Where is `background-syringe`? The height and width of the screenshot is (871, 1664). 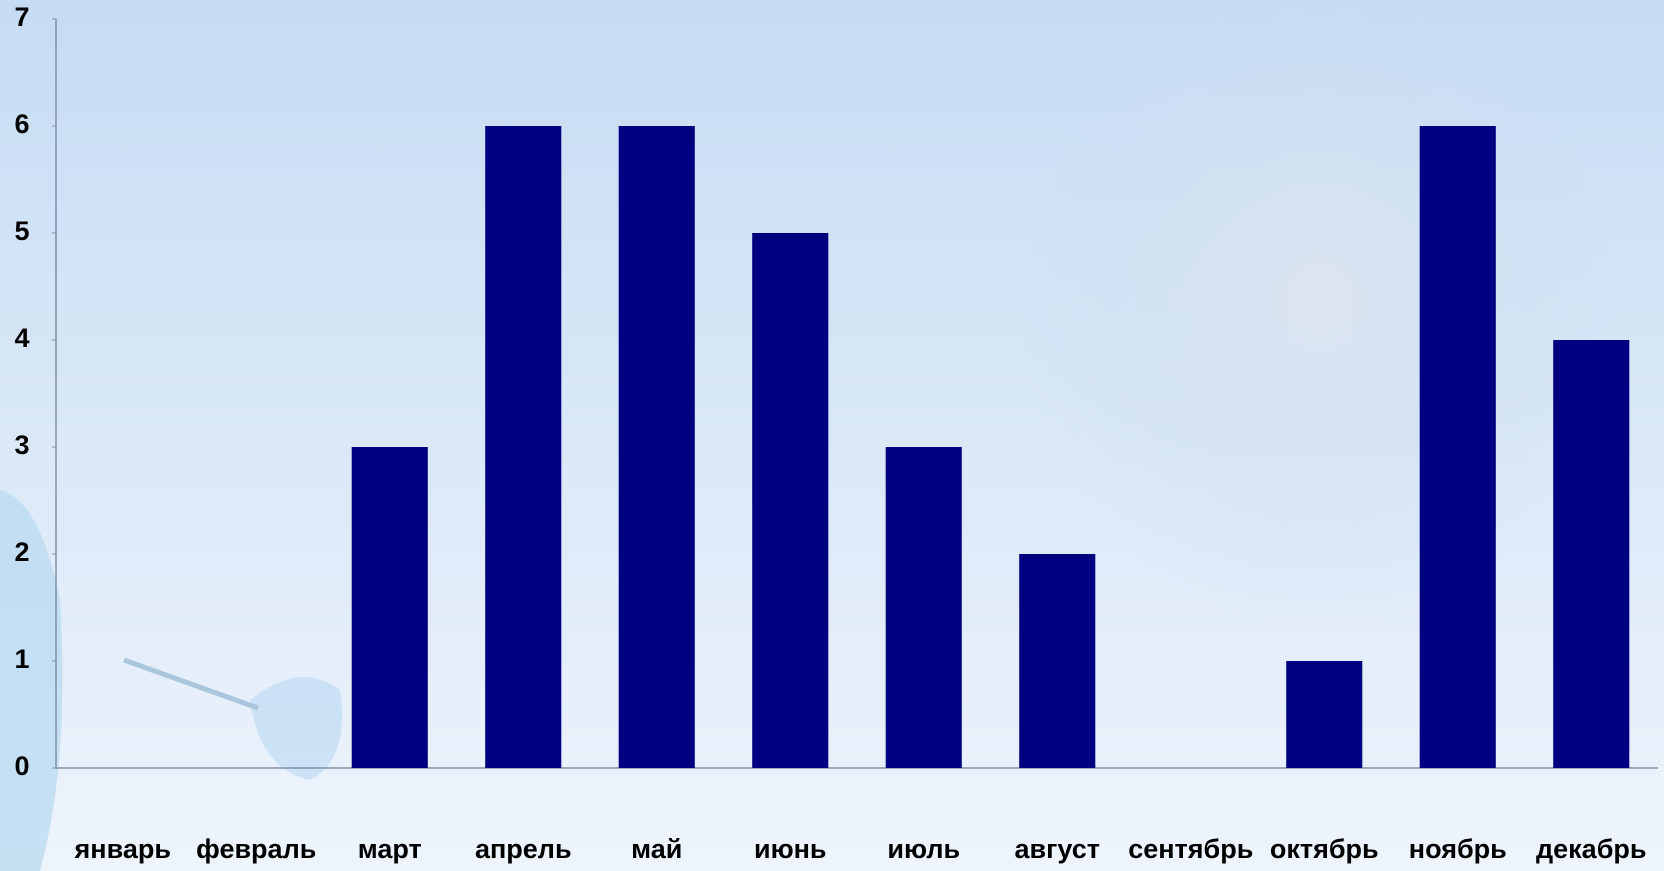 background-syringe is located at coordinates (191, 684).